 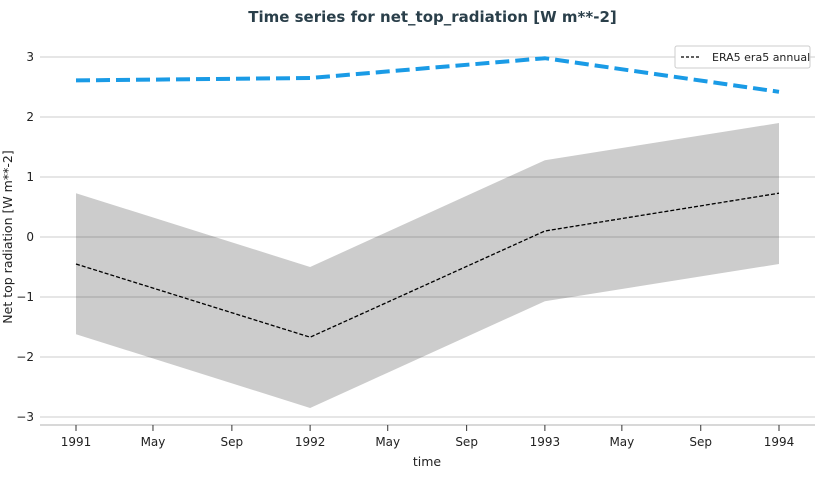 What do you see at coordinates (310, 442) in the screenshot?
I see `x-tick-label: 1992` at bounding box center [310, 442].